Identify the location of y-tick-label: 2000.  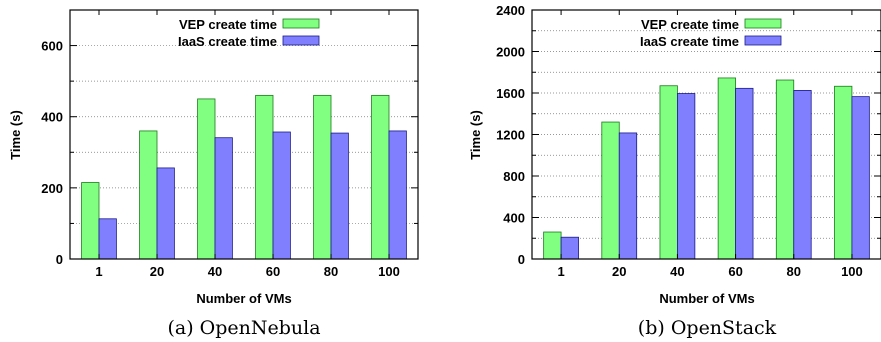
(510, 52).